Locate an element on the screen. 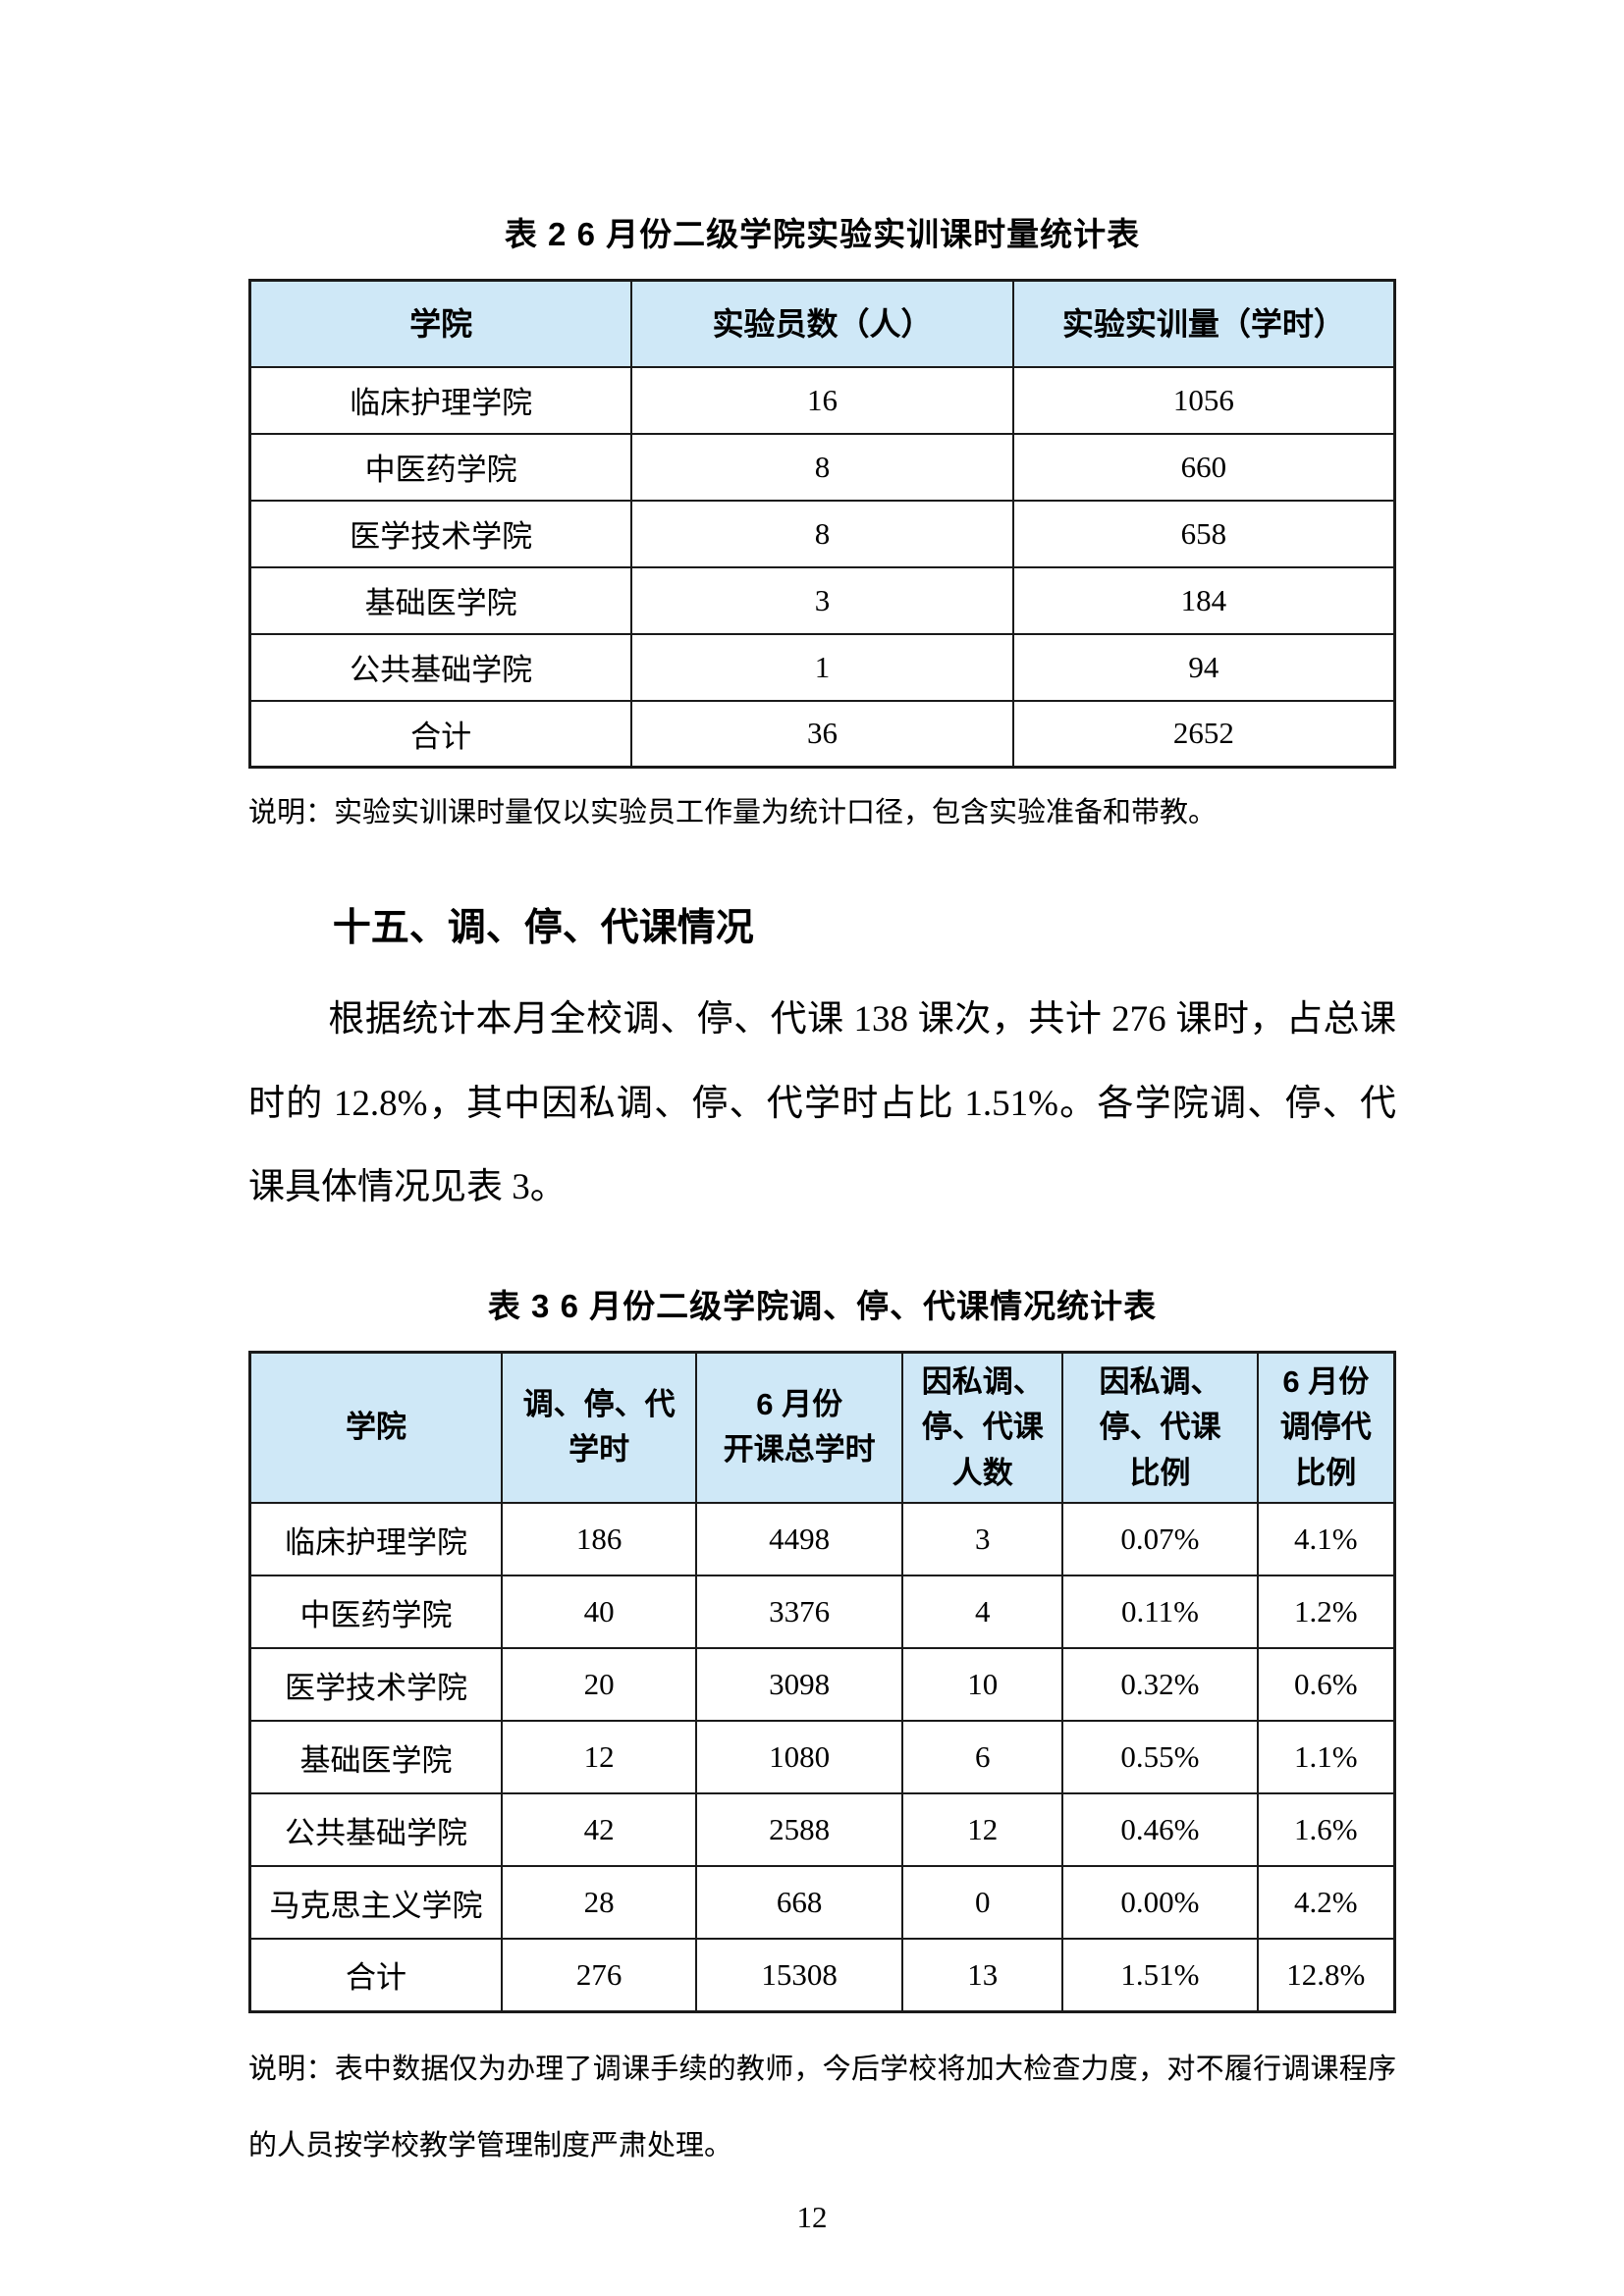  page-number: 12 is located at coordinates (812, 2217).